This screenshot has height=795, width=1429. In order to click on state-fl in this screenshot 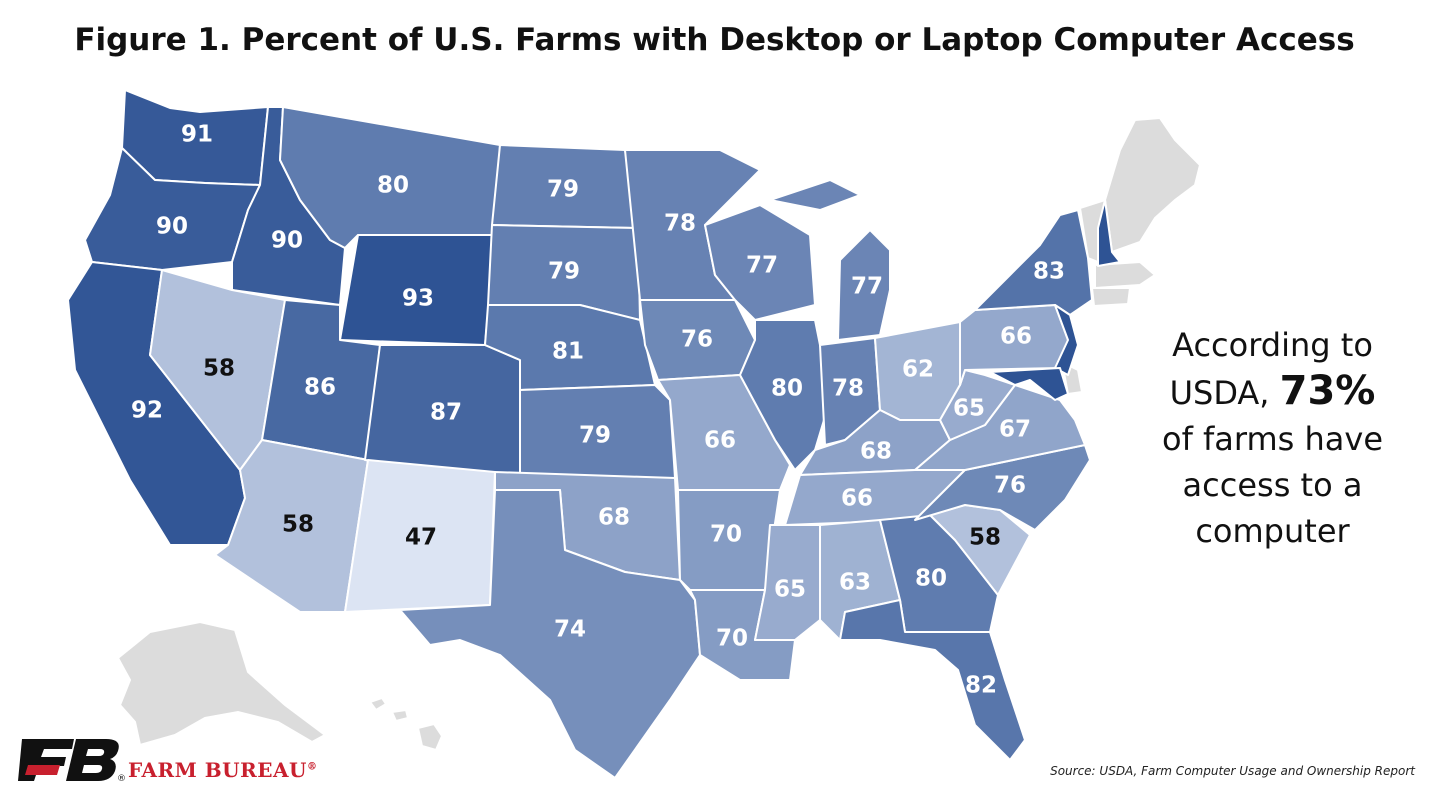, I will do `click(932, 680)`.